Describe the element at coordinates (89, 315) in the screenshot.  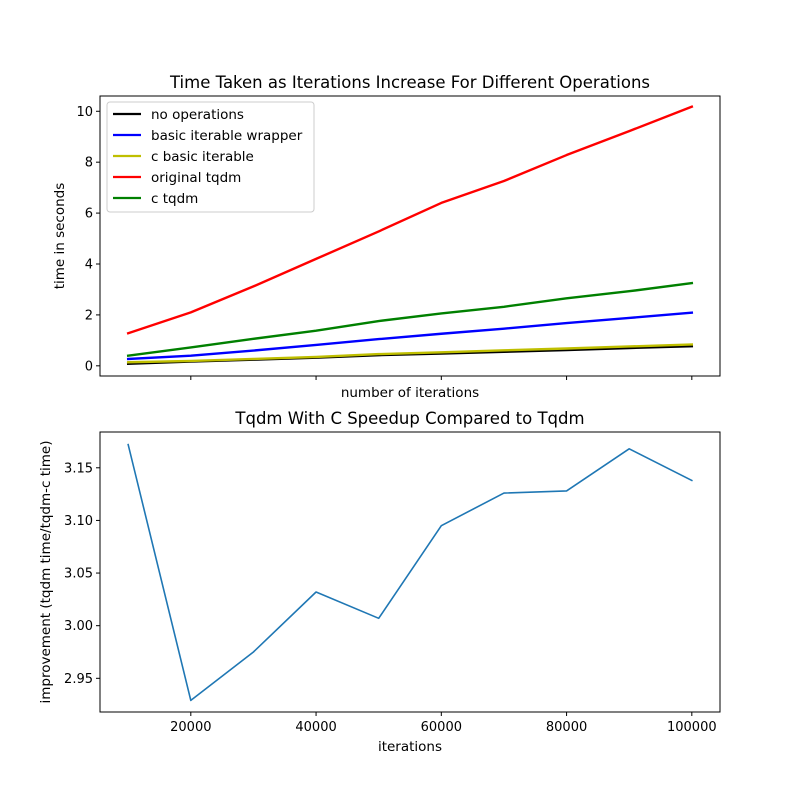
I see `y-tick-label: 2` at that location.